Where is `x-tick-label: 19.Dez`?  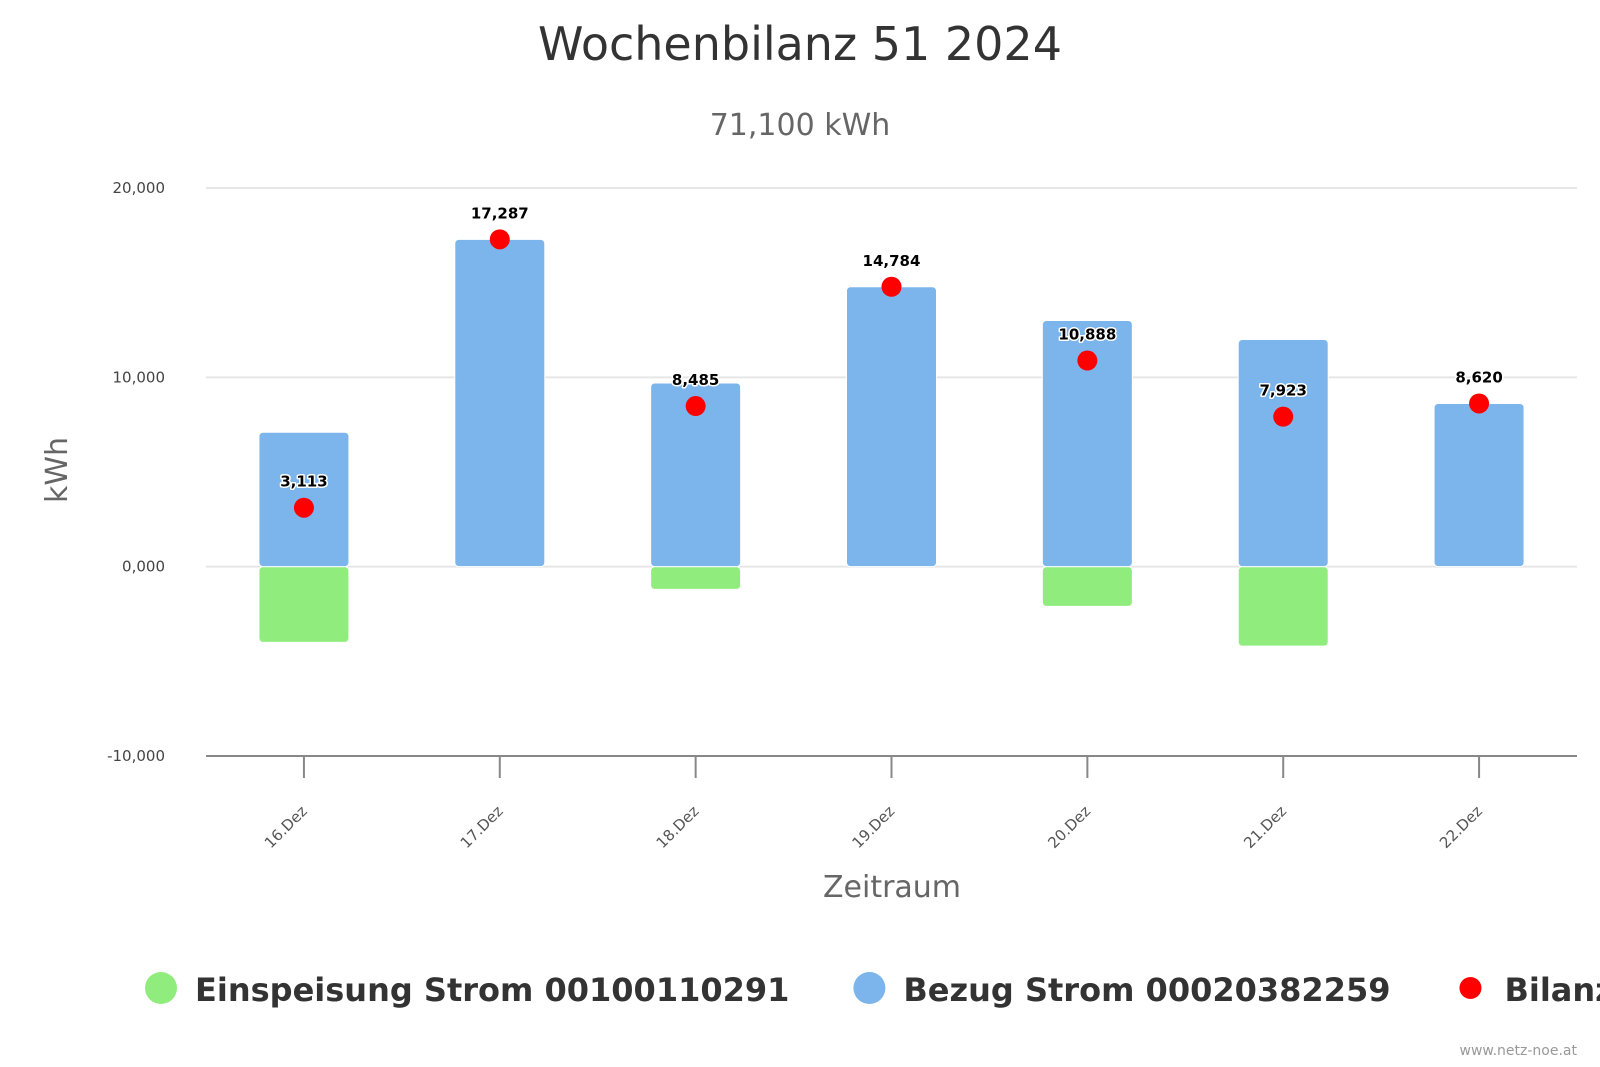
x-tick-label: 19.Dez is located at coordinates (873, 827).